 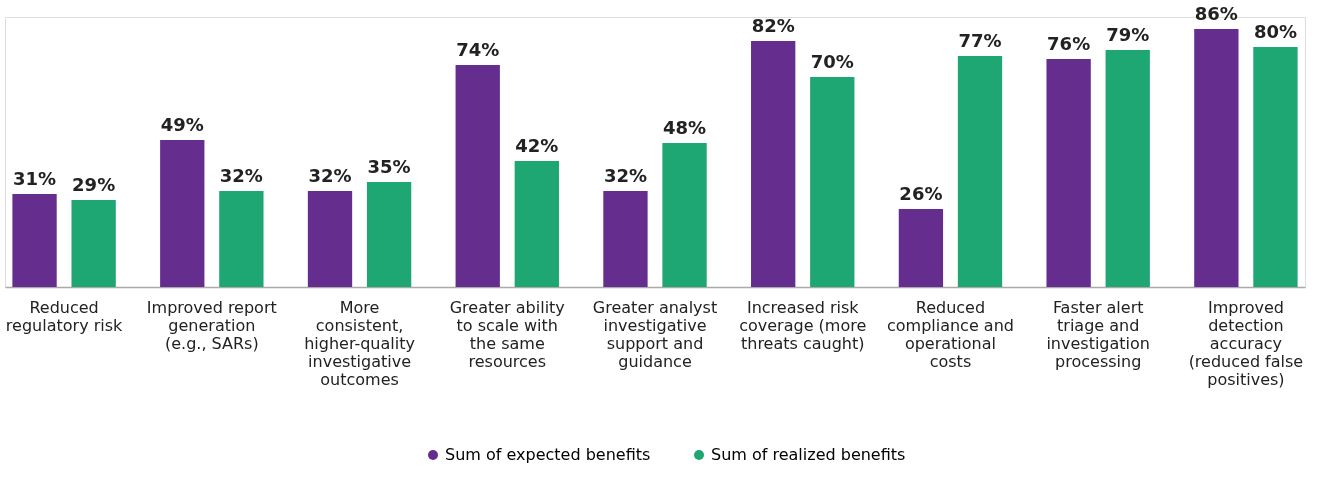 I want to click on x-tick-label: Greater analyst investigative support and guidance, so click(x=655, y=334).